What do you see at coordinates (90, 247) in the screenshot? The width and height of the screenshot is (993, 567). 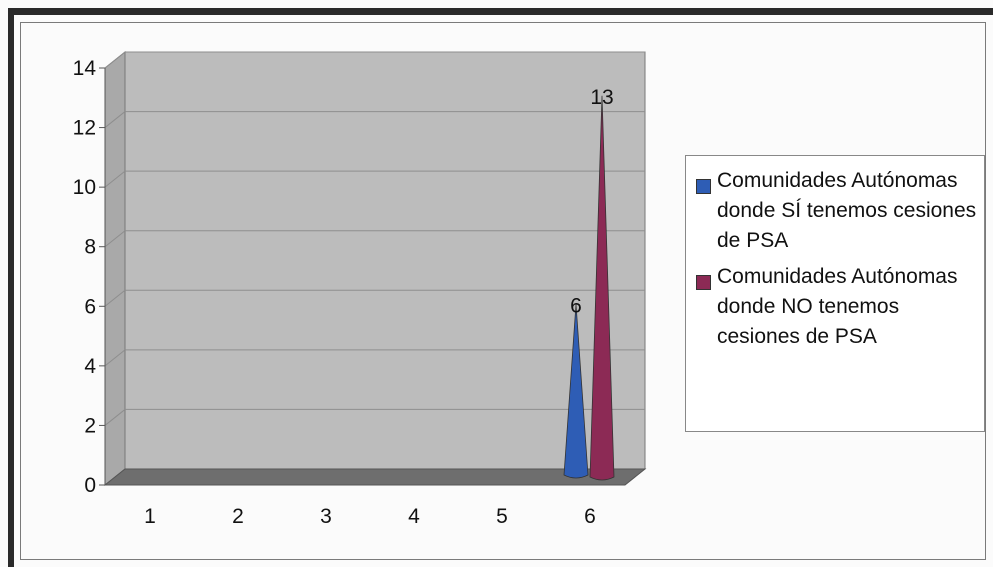 I see `y-tick-label: 8` at bounding box center [90, 247].